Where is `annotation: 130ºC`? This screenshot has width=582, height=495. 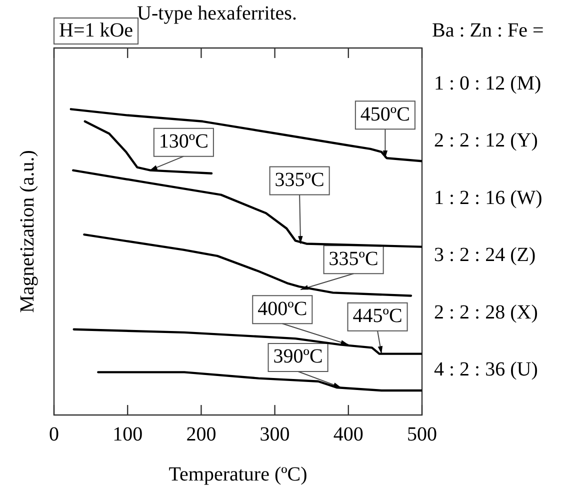
annotation: 130ºC is located at coordinates (183, 141).